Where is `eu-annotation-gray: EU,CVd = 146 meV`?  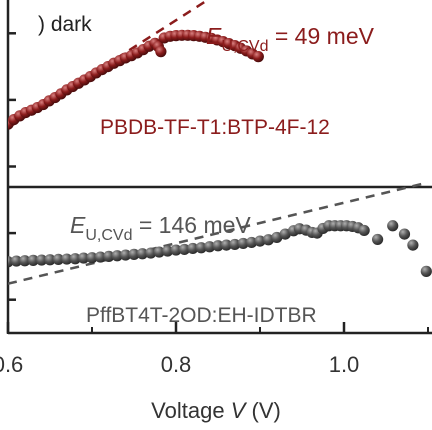
eu-annotation-gray: EU,CVd = 146 meV is located at coordinates (160, 228).